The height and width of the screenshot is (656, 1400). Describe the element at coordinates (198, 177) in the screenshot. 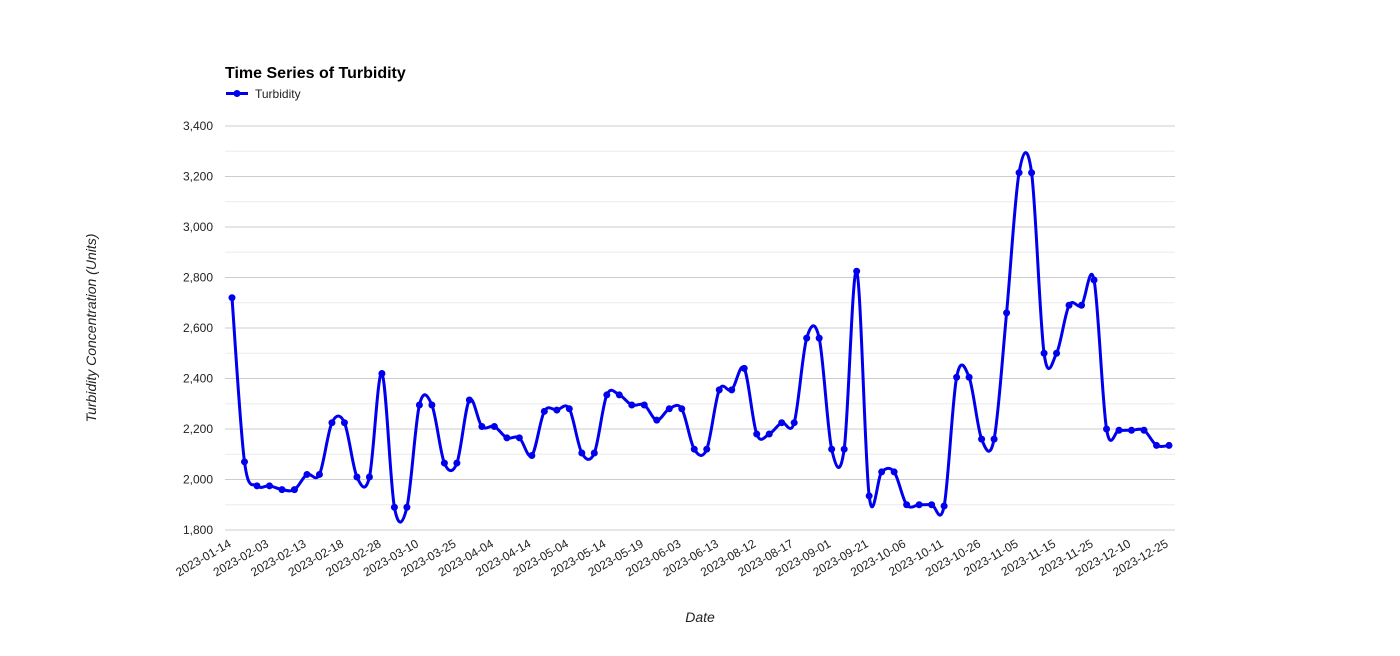

I see `y-tick-label: 3,200` at that location.